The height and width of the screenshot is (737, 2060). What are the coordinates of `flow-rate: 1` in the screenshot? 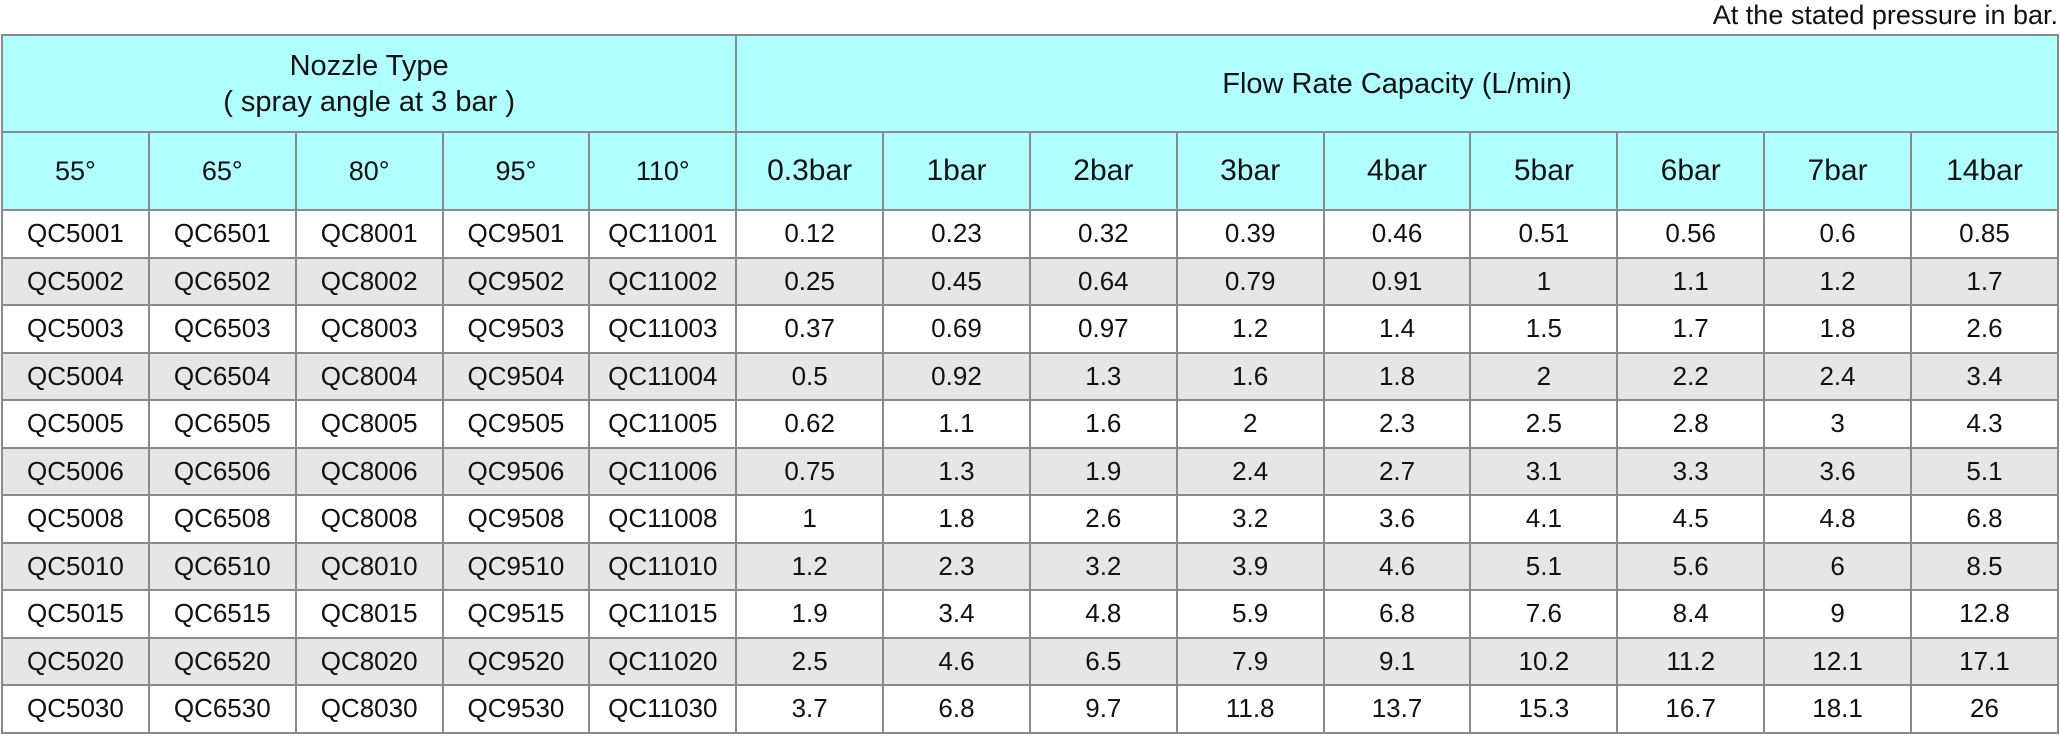 It's located at (1544, 281).